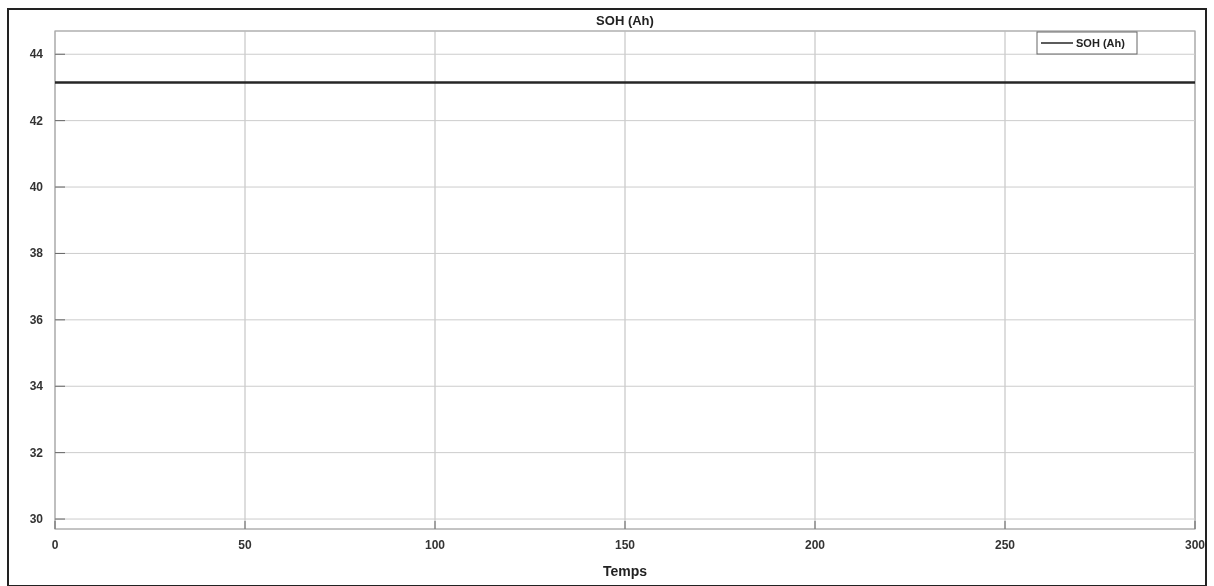 The width and height of the screenshot is (1214, 586). Describe the element at coordinates (36, 54) in the screenshot. I see `y-tick-label: 44` at that location.